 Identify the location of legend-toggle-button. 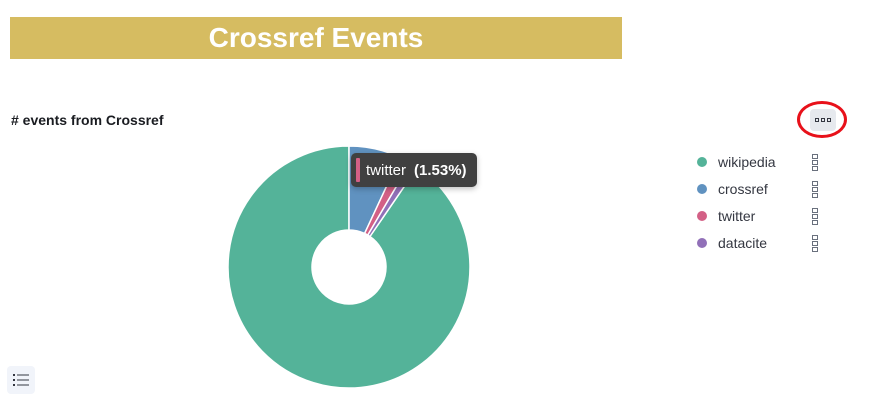
(21, 380).